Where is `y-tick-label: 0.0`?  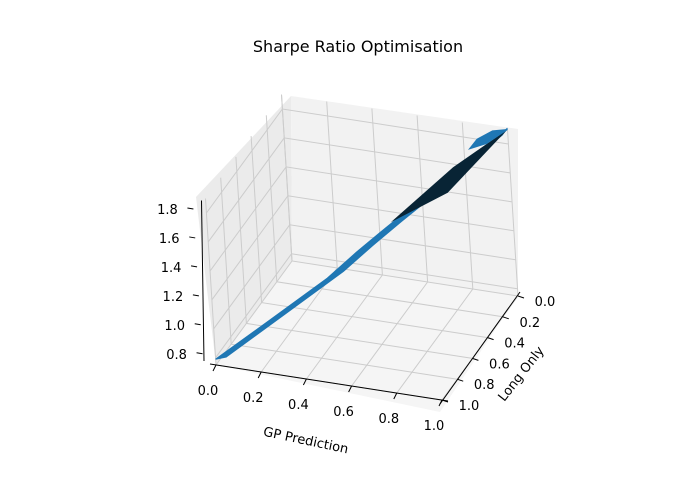 y-tick-label: 0.0 is located at coordinates (545, 302).